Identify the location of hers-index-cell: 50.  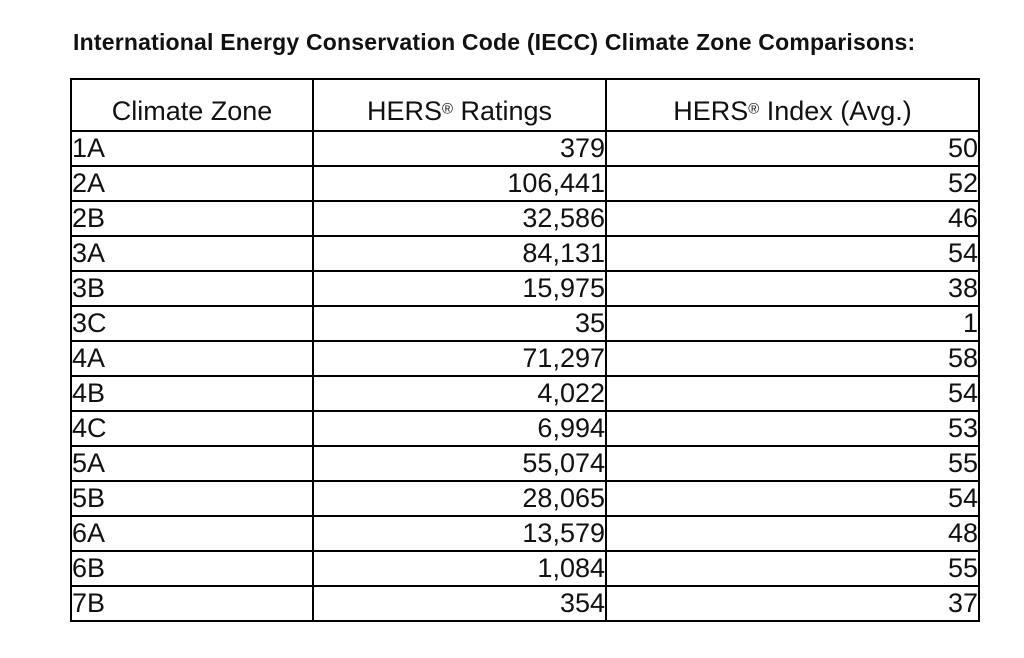
(792, 148).